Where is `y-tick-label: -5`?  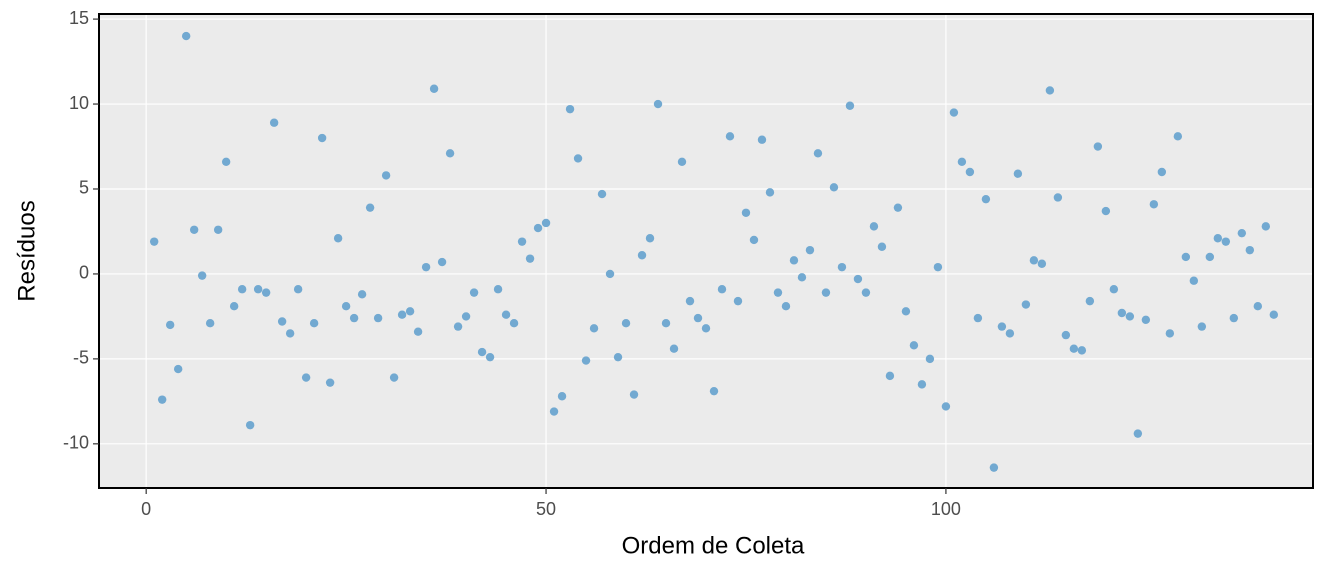 y-tick-label: -5 is located at coordinates (81, 358).